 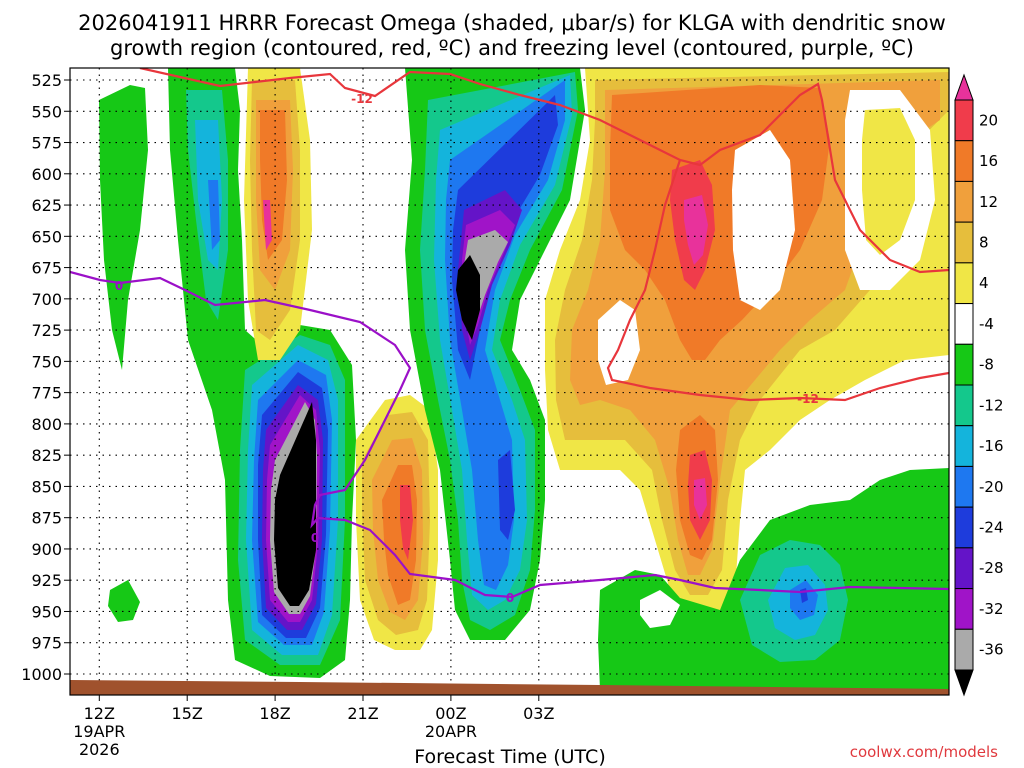 I want to click on omega-region-black-left, so click(x=295, y=504).